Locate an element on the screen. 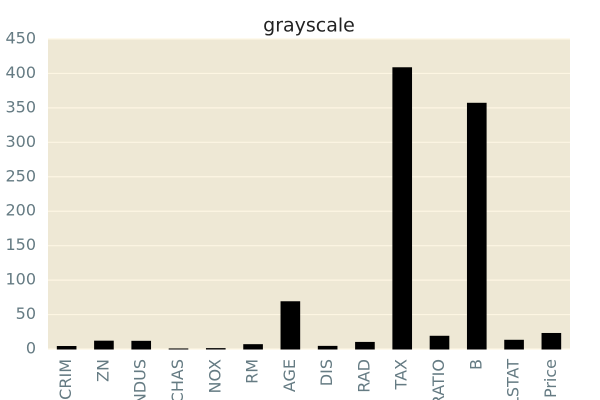  x-tick-label: ZN is located at coordinates (102, 370).